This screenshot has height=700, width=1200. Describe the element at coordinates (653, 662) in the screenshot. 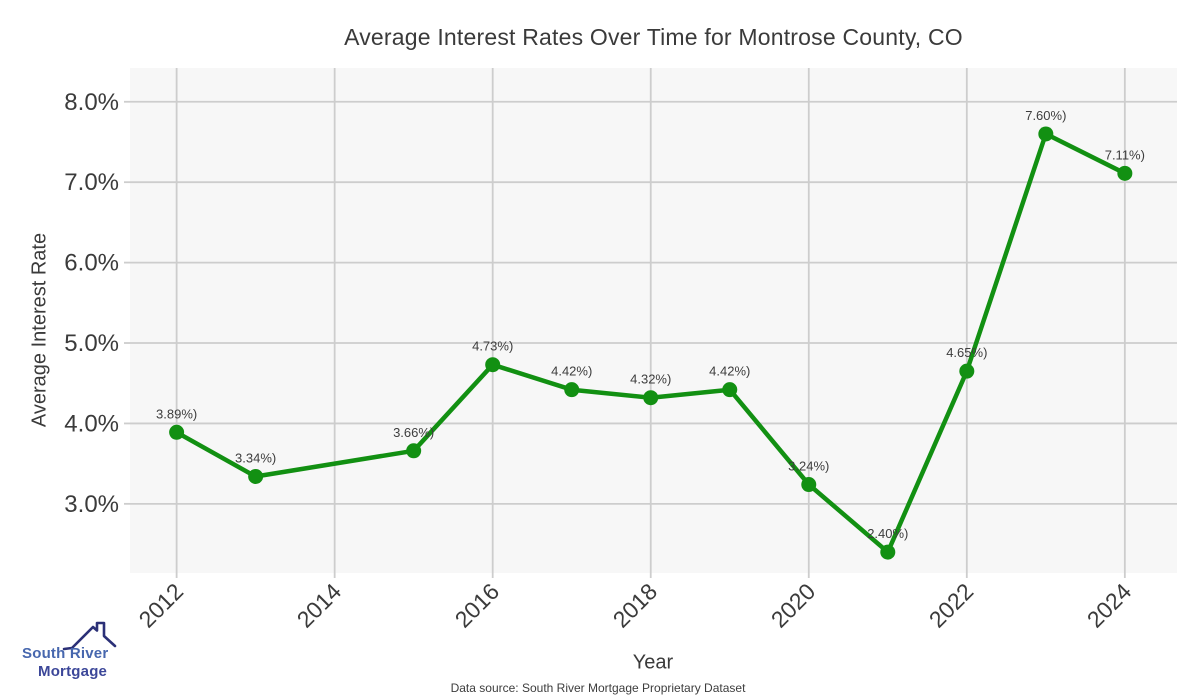

I see `x-axis-label: Year` at that location.